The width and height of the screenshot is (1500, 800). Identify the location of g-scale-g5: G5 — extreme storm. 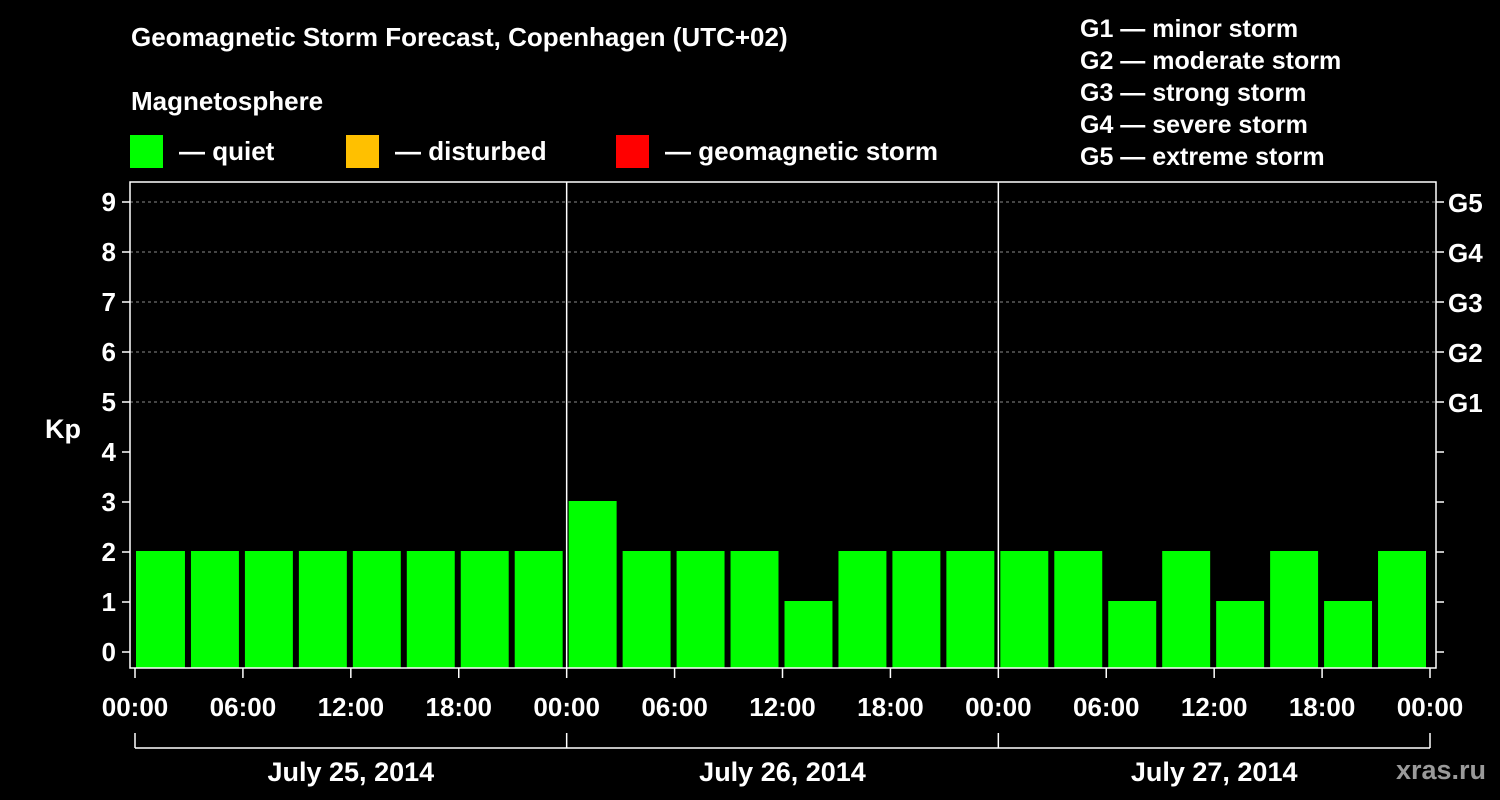
(1202, 157).